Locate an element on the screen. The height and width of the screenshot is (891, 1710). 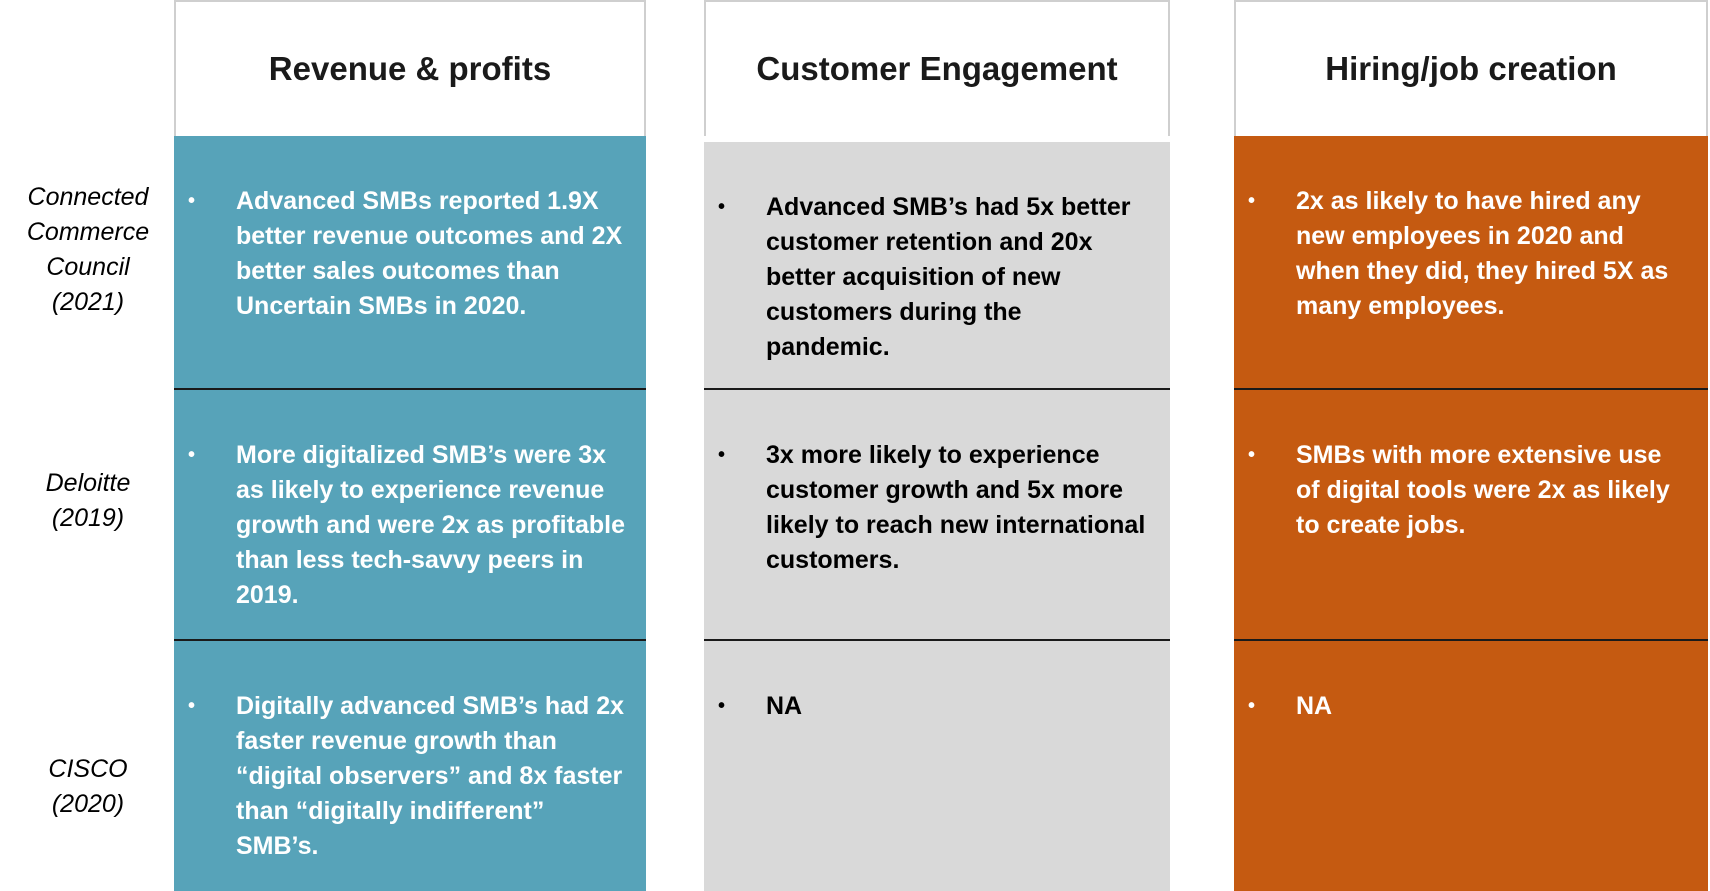
row-label-deloitte: Deloitte (2019) is located at coordinates (88, 501).